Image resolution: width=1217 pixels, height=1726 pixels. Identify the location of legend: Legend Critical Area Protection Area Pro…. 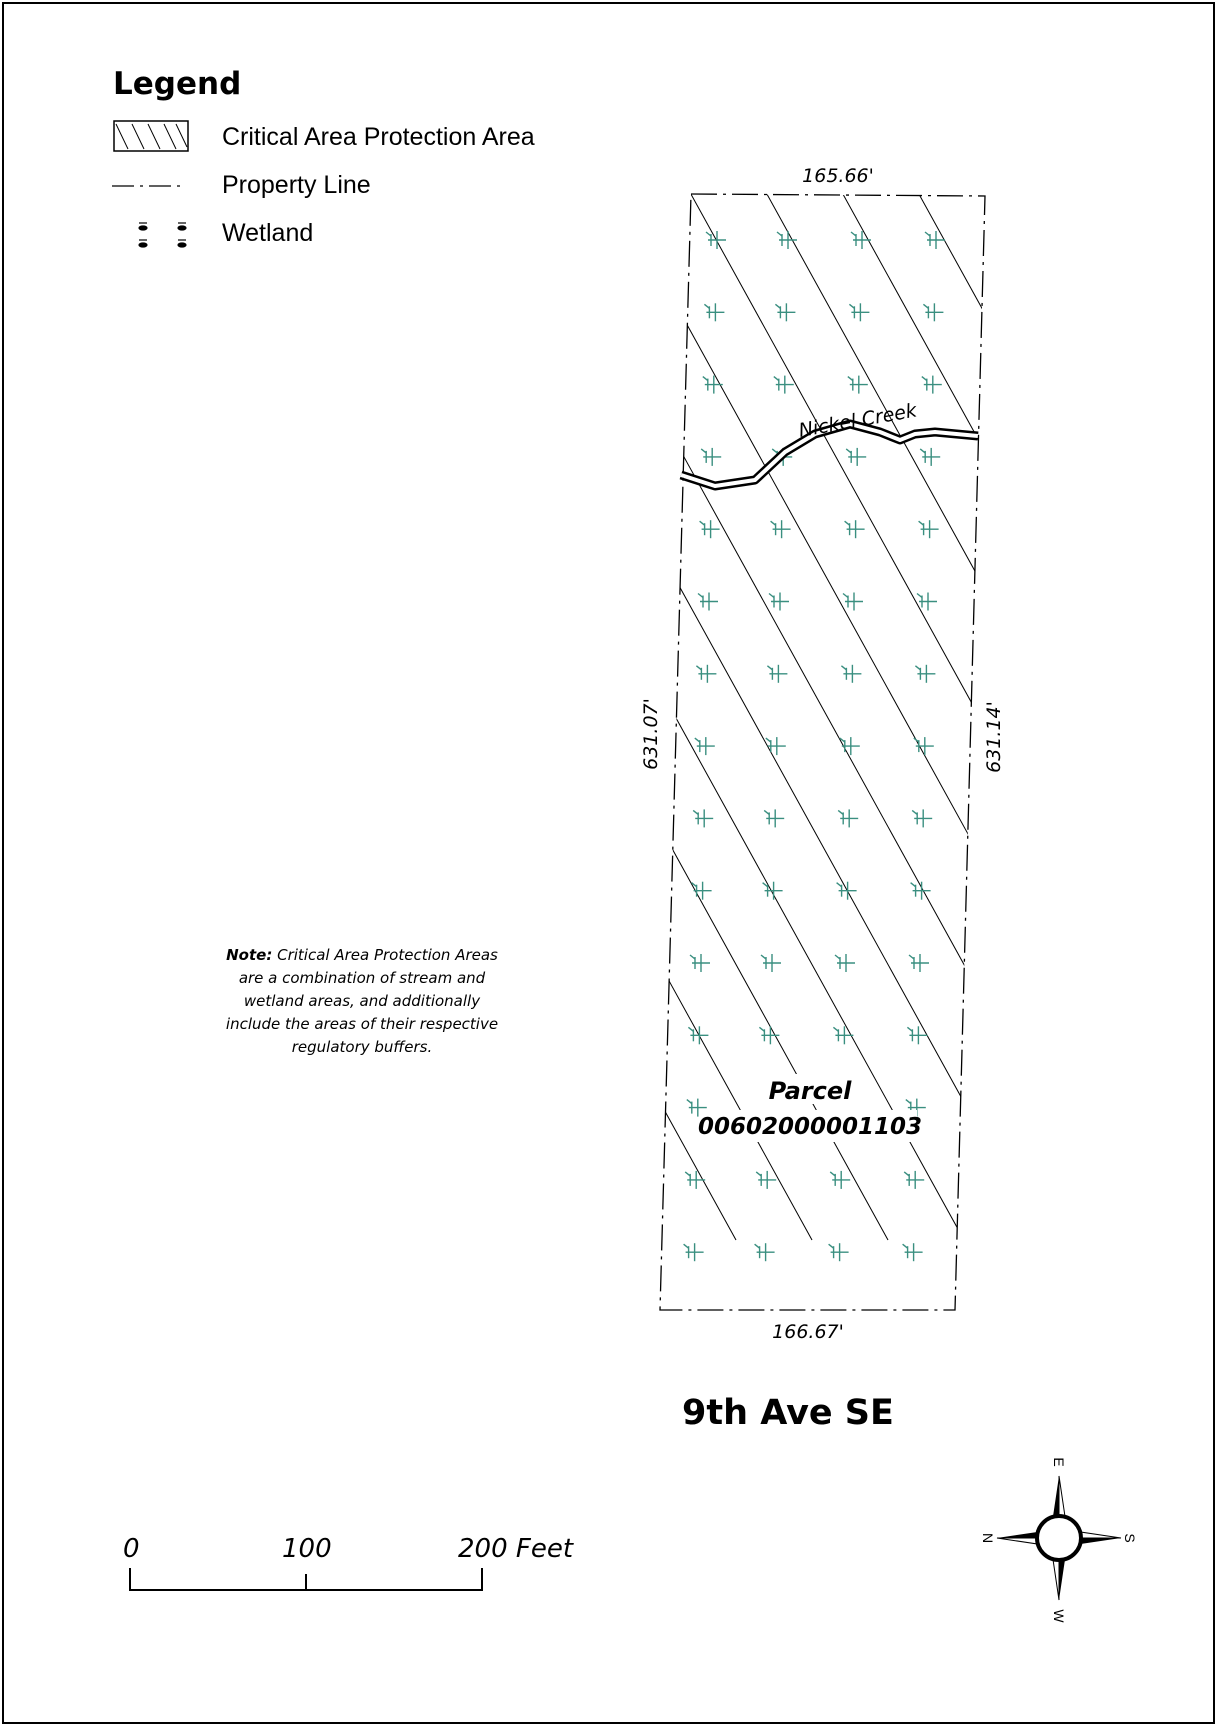
(323, 157).